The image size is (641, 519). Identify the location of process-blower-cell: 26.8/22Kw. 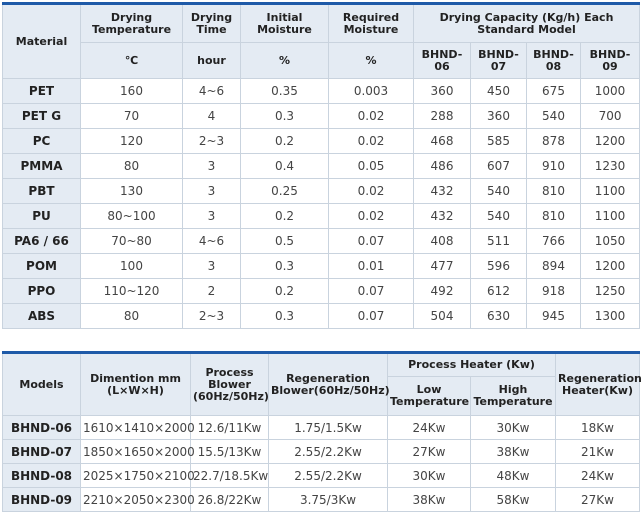
(229, 499).